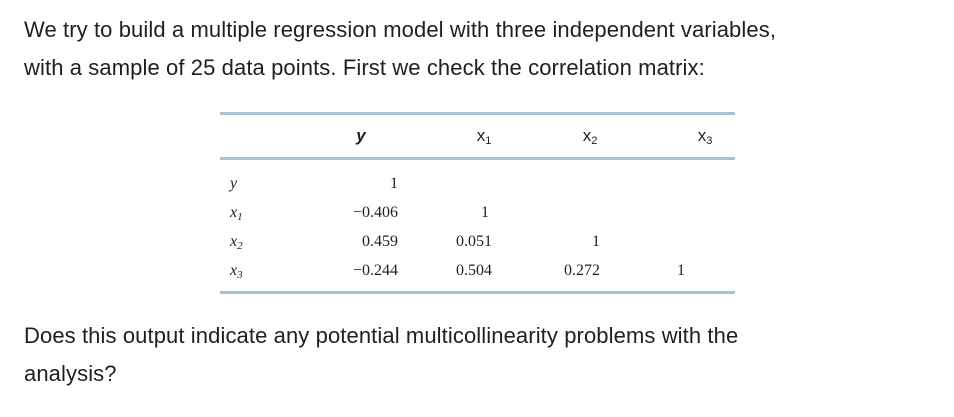  I want to click on column-header-y: y, so click(361, 136).